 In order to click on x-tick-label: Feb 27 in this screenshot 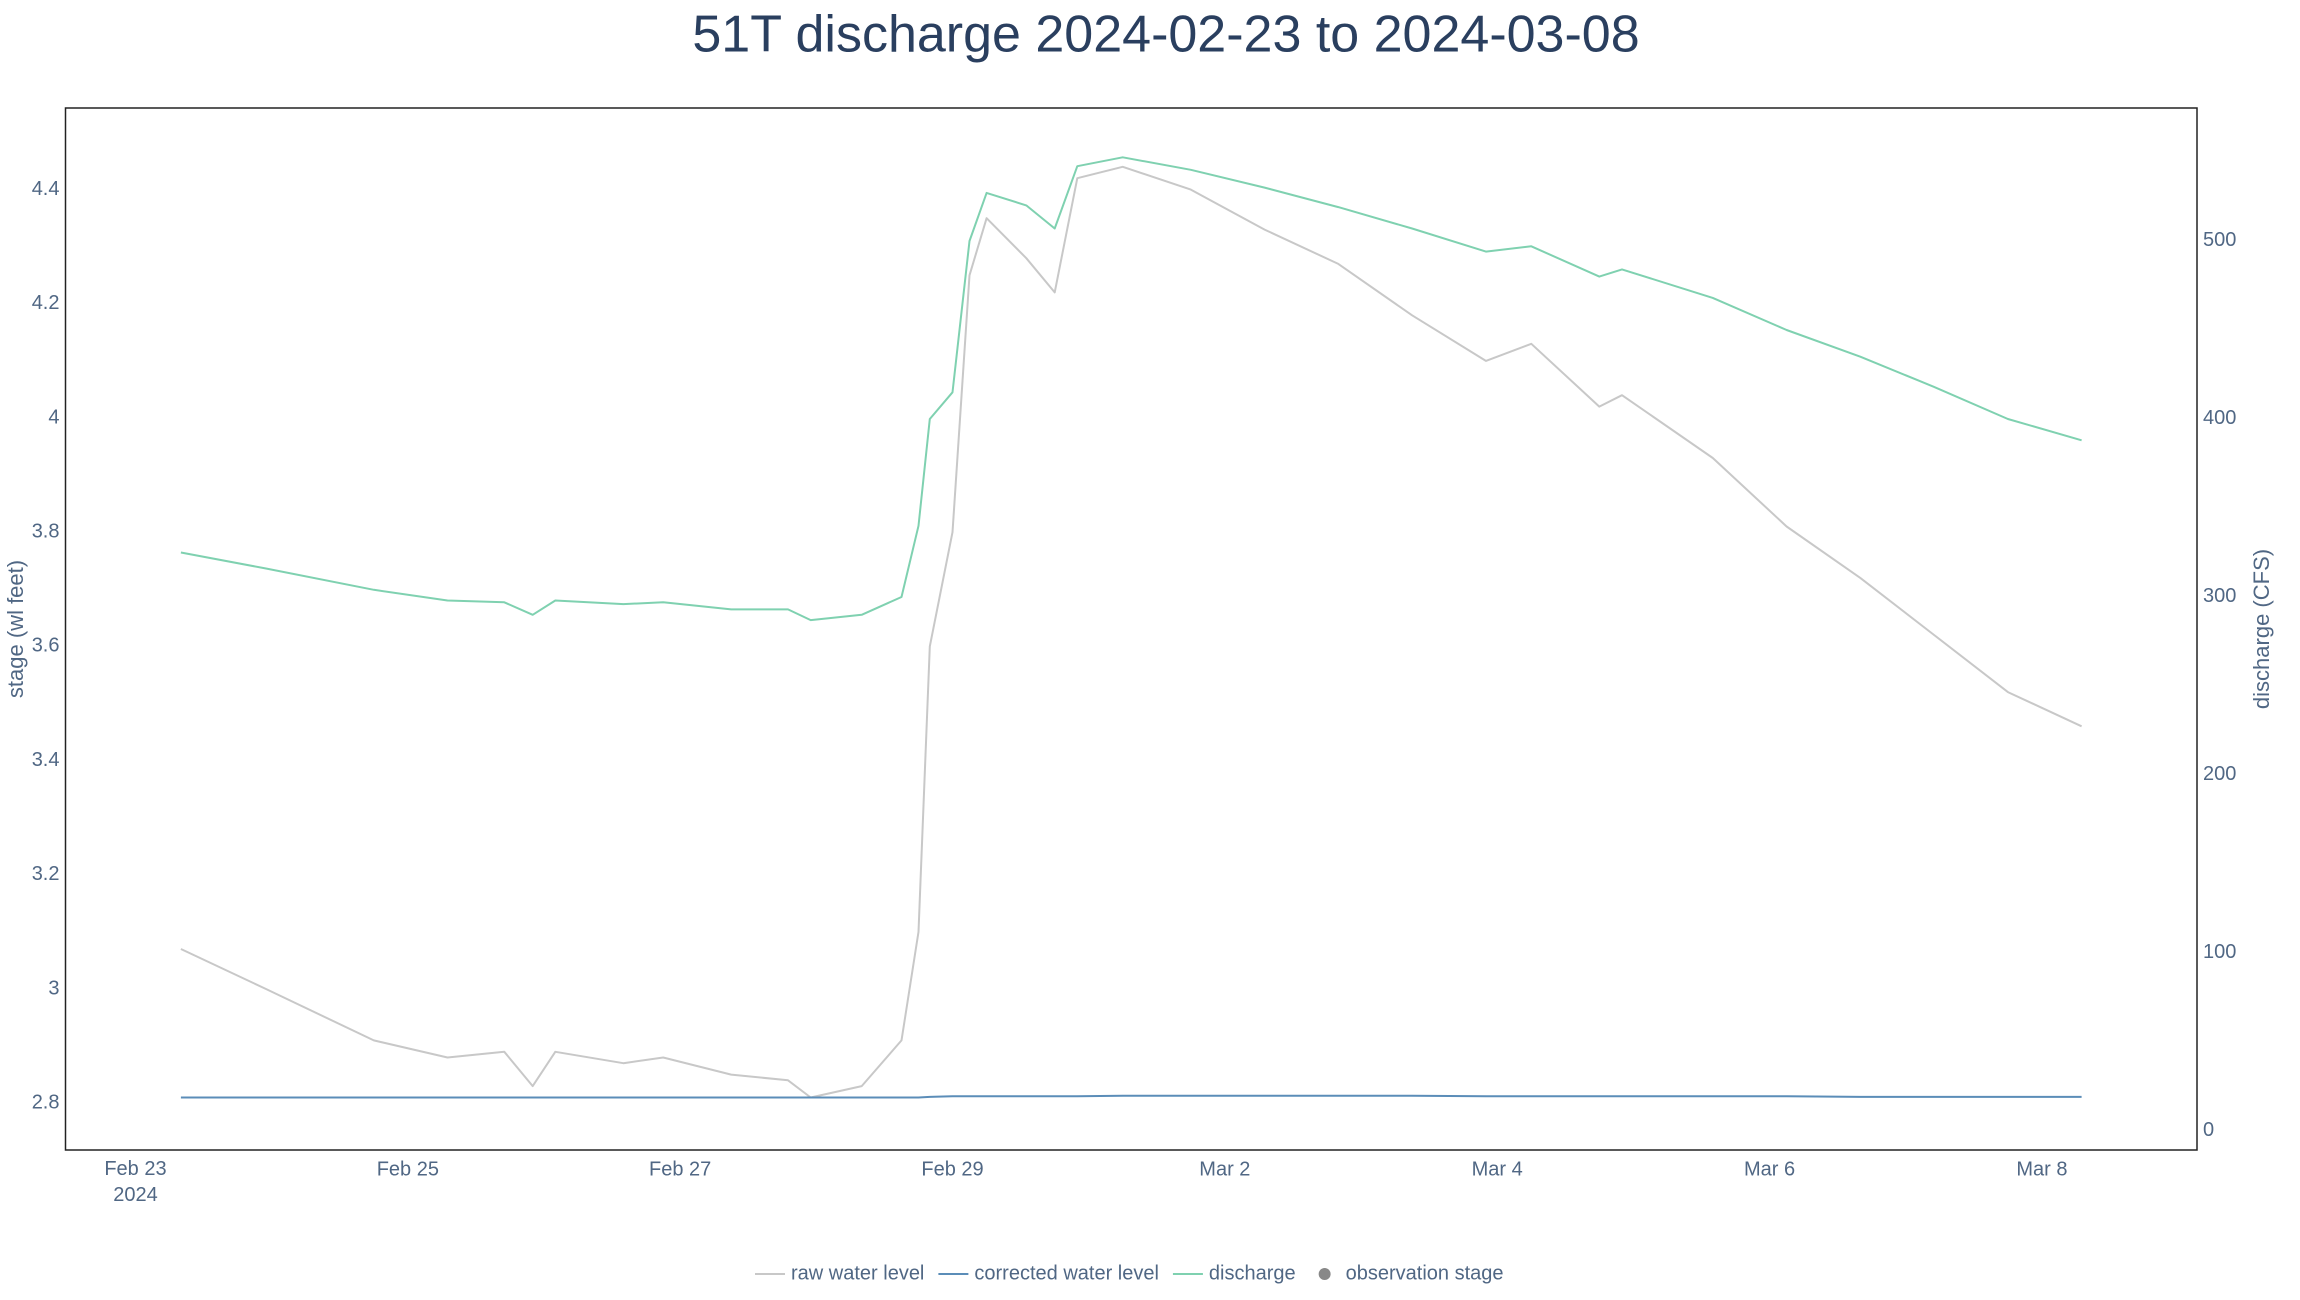, I will do `click(680, 1169)`.